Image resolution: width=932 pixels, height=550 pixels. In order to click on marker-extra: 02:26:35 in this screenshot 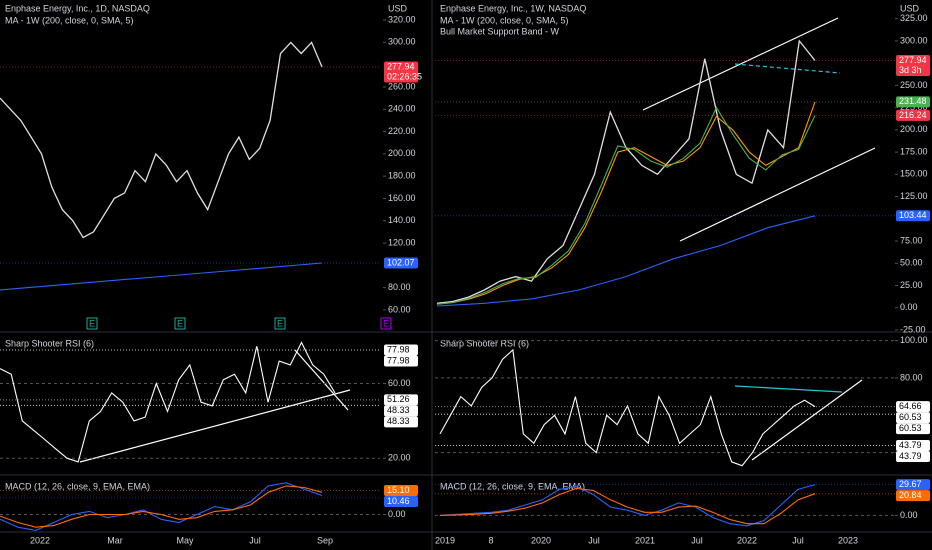, I will do `click(404, 76)`.